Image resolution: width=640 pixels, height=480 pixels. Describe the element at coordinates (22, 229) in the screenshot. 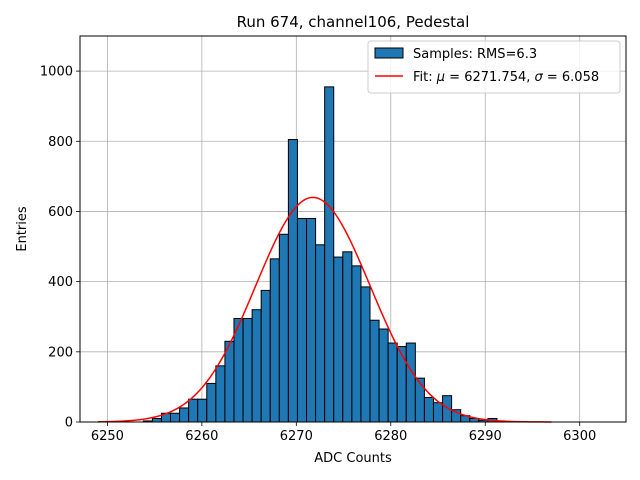

I see `y-axis-label: Entries` at that location.